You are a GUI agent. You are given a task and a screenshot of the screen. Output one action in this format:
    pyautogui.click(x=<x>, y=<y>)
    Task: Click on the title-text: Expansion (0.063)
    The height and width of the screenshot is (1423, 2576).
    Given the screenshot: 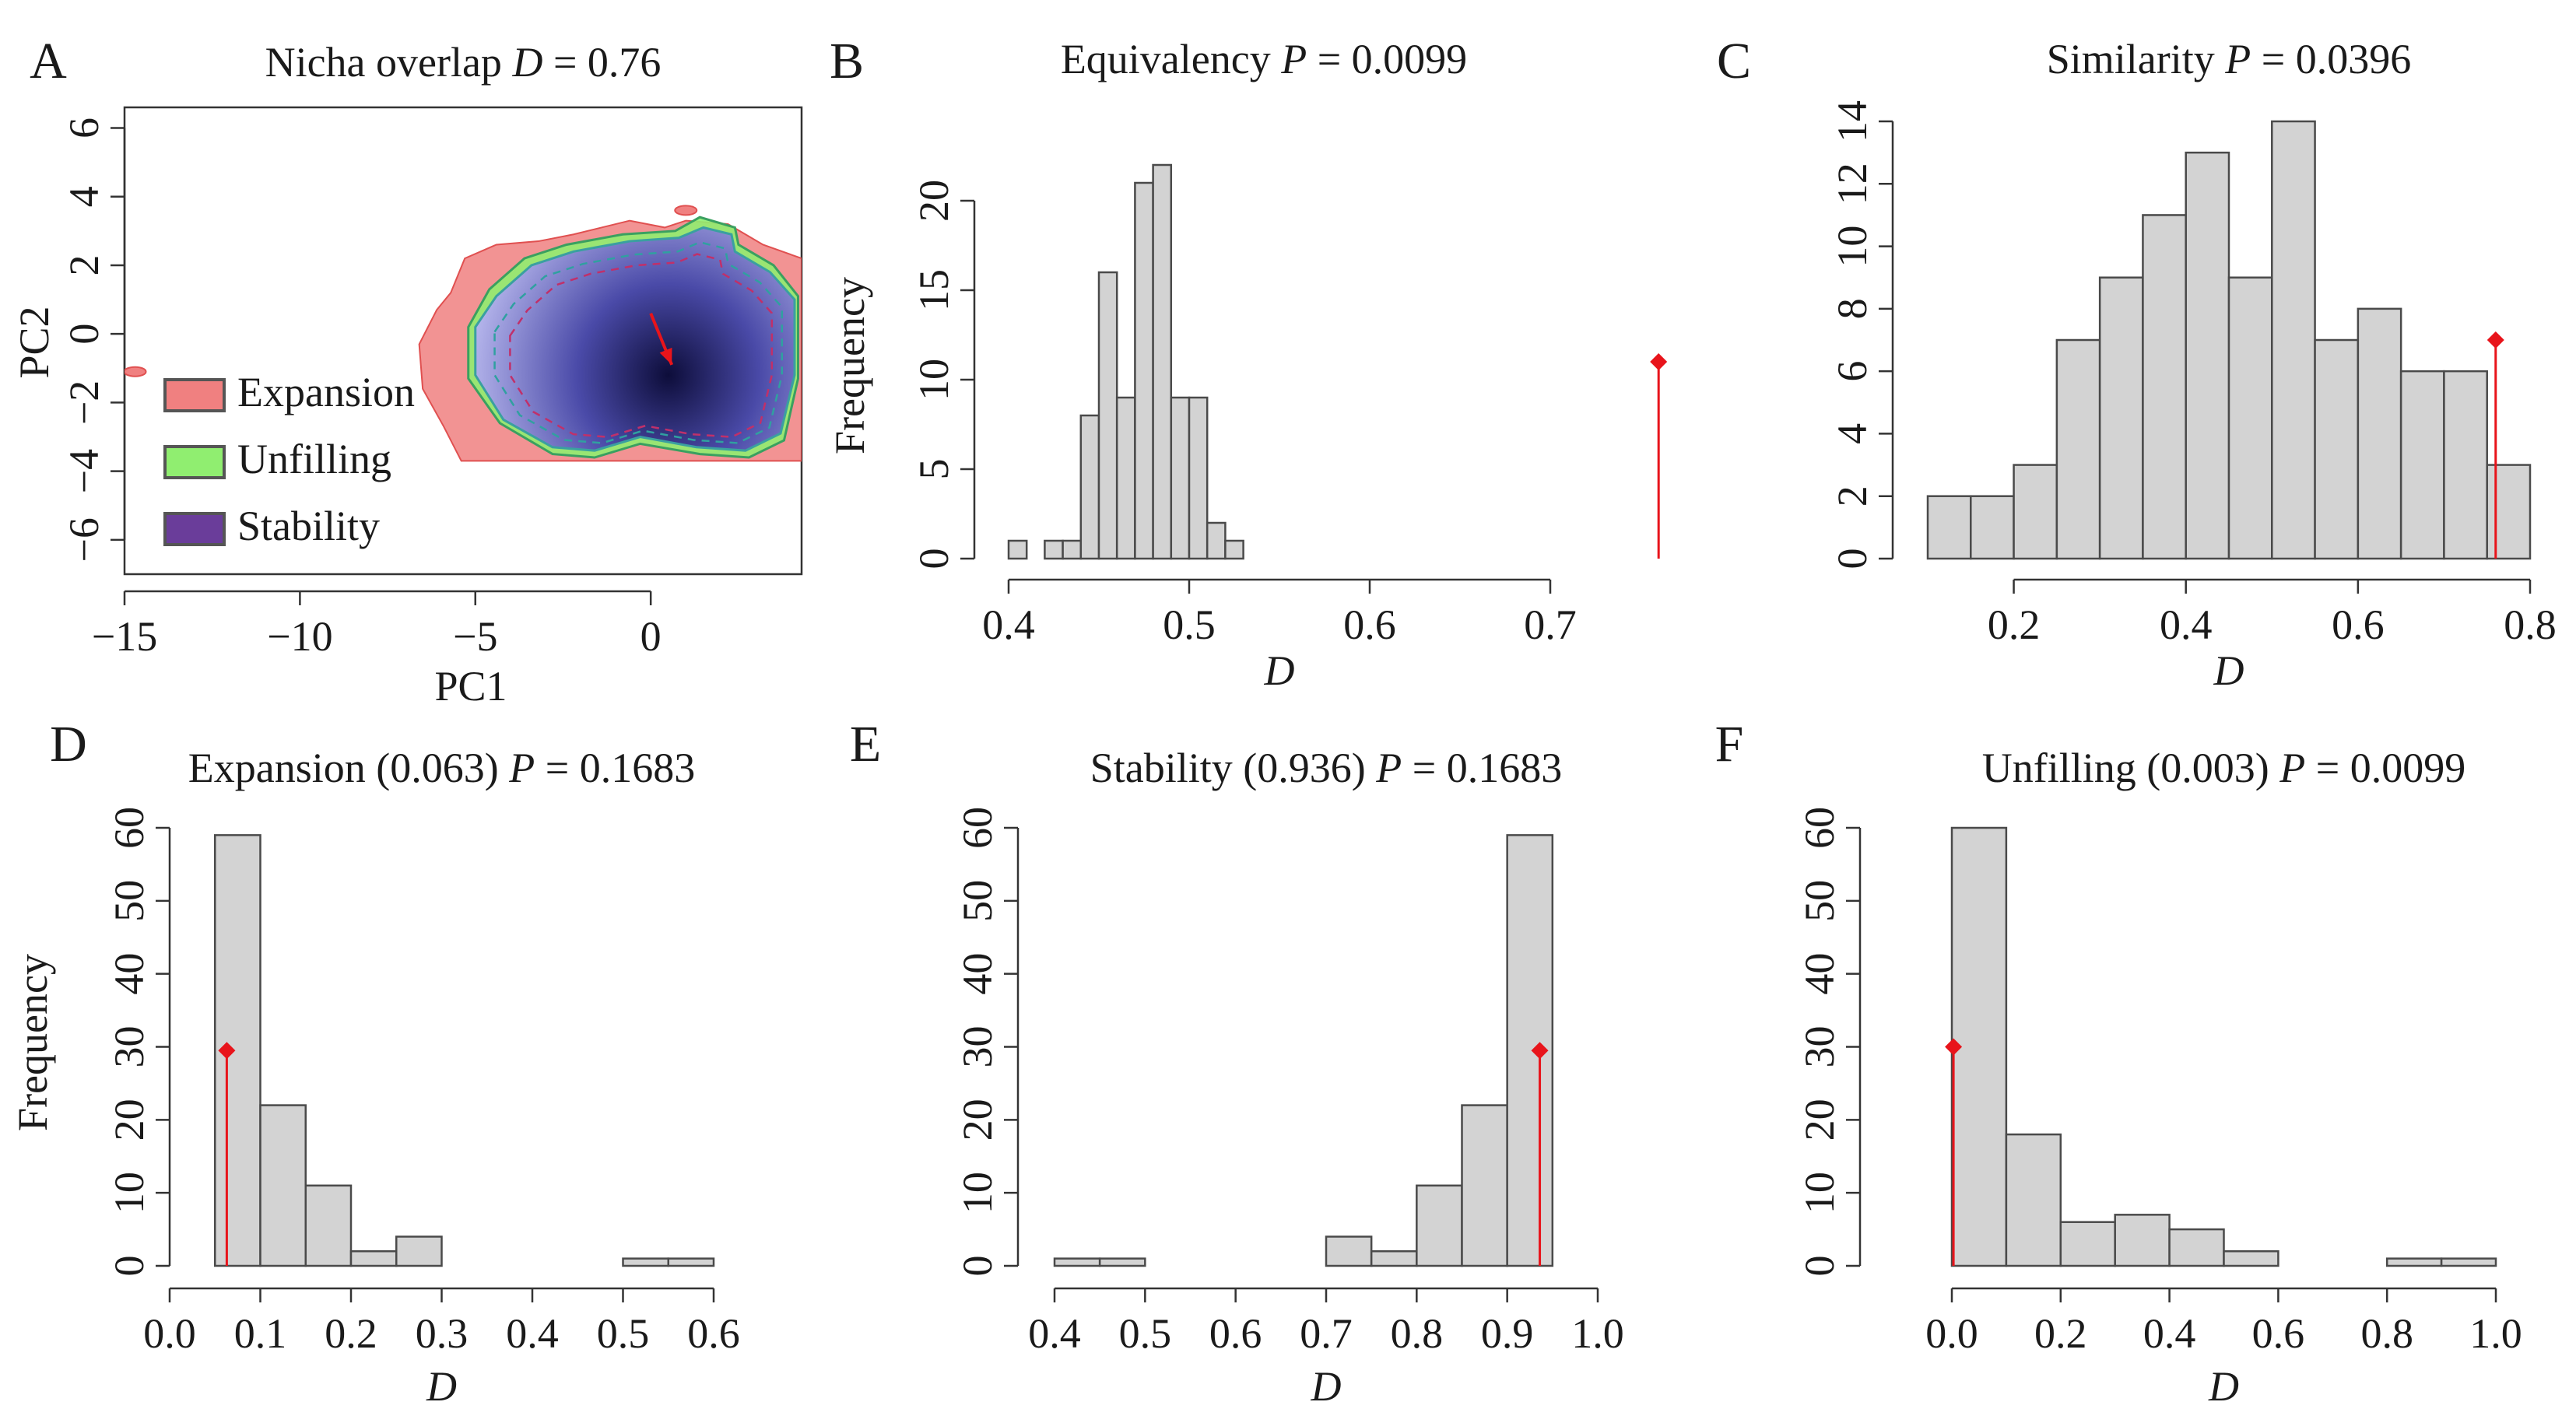 What is the action you would take?
    pyautogui.click(x=349, y=768)
    